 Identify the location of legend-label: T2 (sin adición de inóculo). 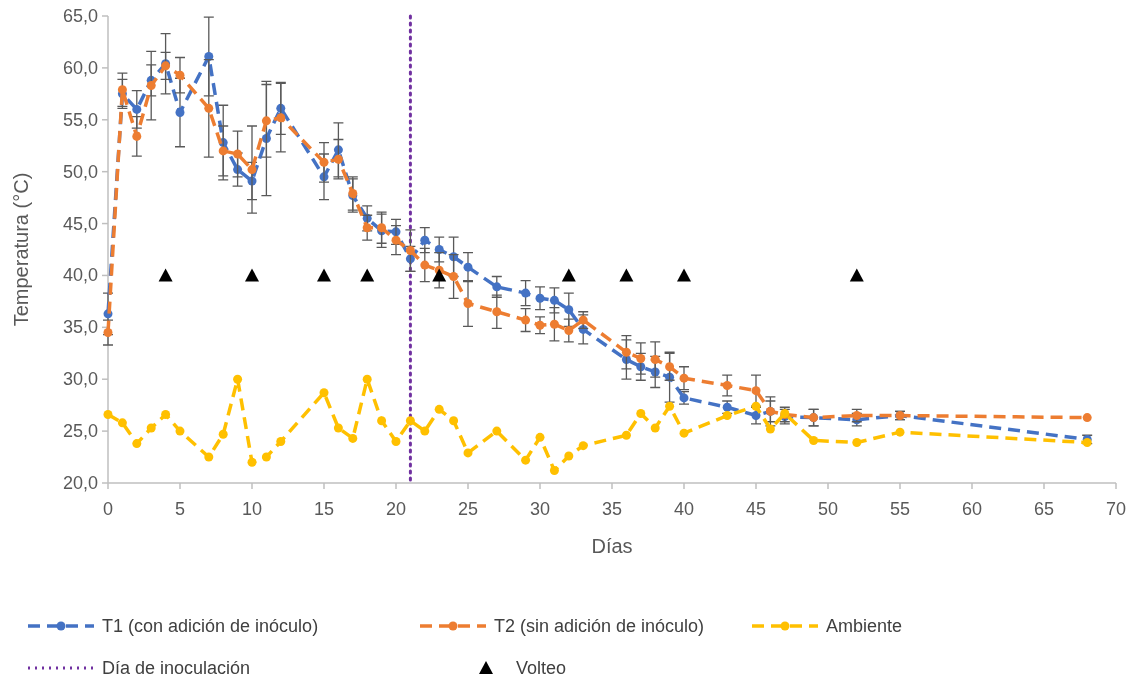
(599, 626).